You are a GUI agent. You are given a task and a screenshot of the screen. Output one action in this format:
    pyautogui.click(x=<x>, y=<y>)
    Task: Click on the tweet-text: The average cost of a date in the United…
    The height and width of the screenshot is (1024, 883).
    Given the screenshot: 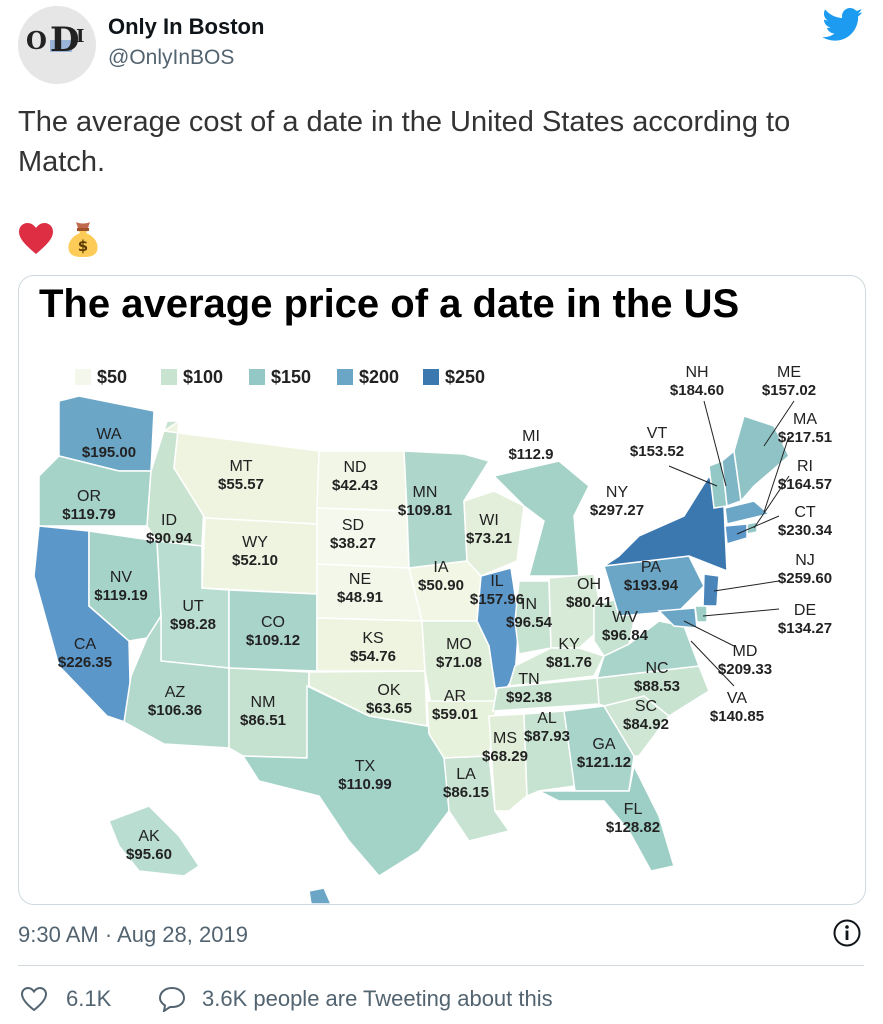 What is the action you would take?
    pyautogui.click(x=404, y=142)
    